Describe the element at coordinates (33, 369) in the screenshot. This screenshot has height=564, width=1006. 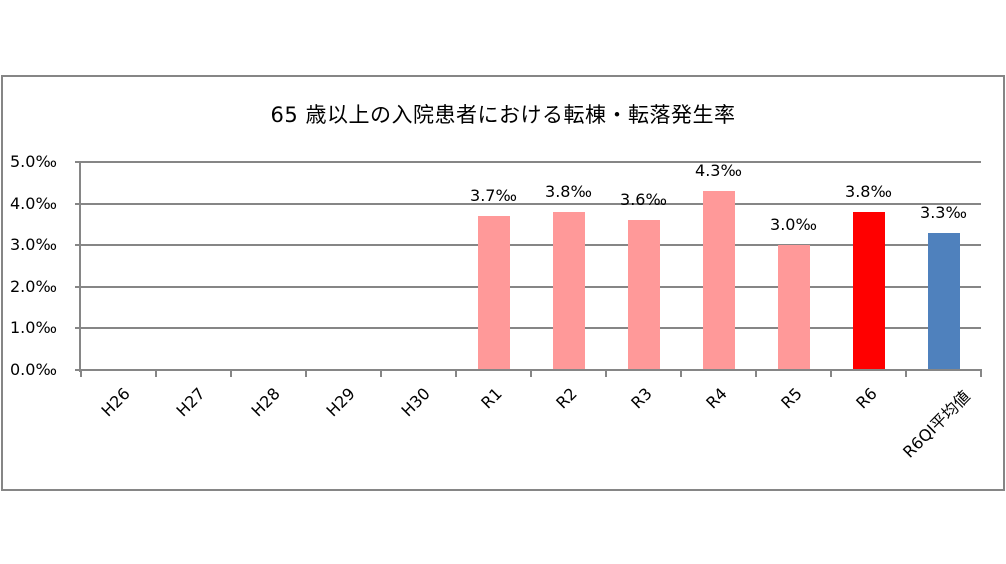
I see `y-tick-label: 0.0‰` at that location.